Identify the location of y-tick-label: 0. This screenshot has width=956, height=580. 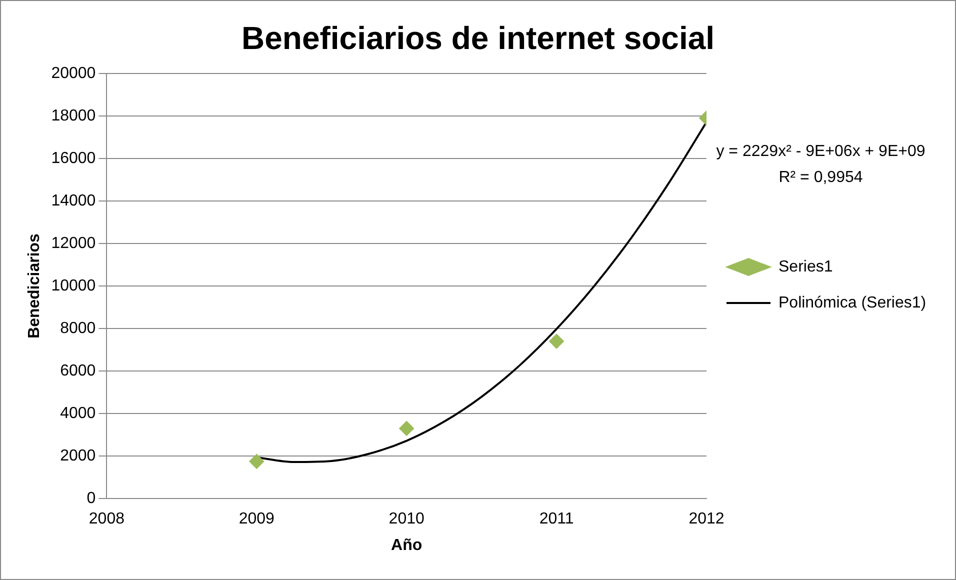
(91, 499).